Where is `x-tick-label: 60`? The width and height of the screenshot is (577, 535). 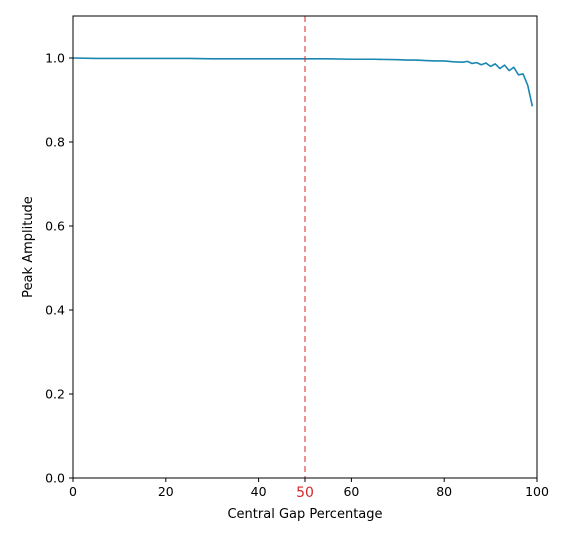
x-tick-label: 60 is located at coordinates (351, 491).